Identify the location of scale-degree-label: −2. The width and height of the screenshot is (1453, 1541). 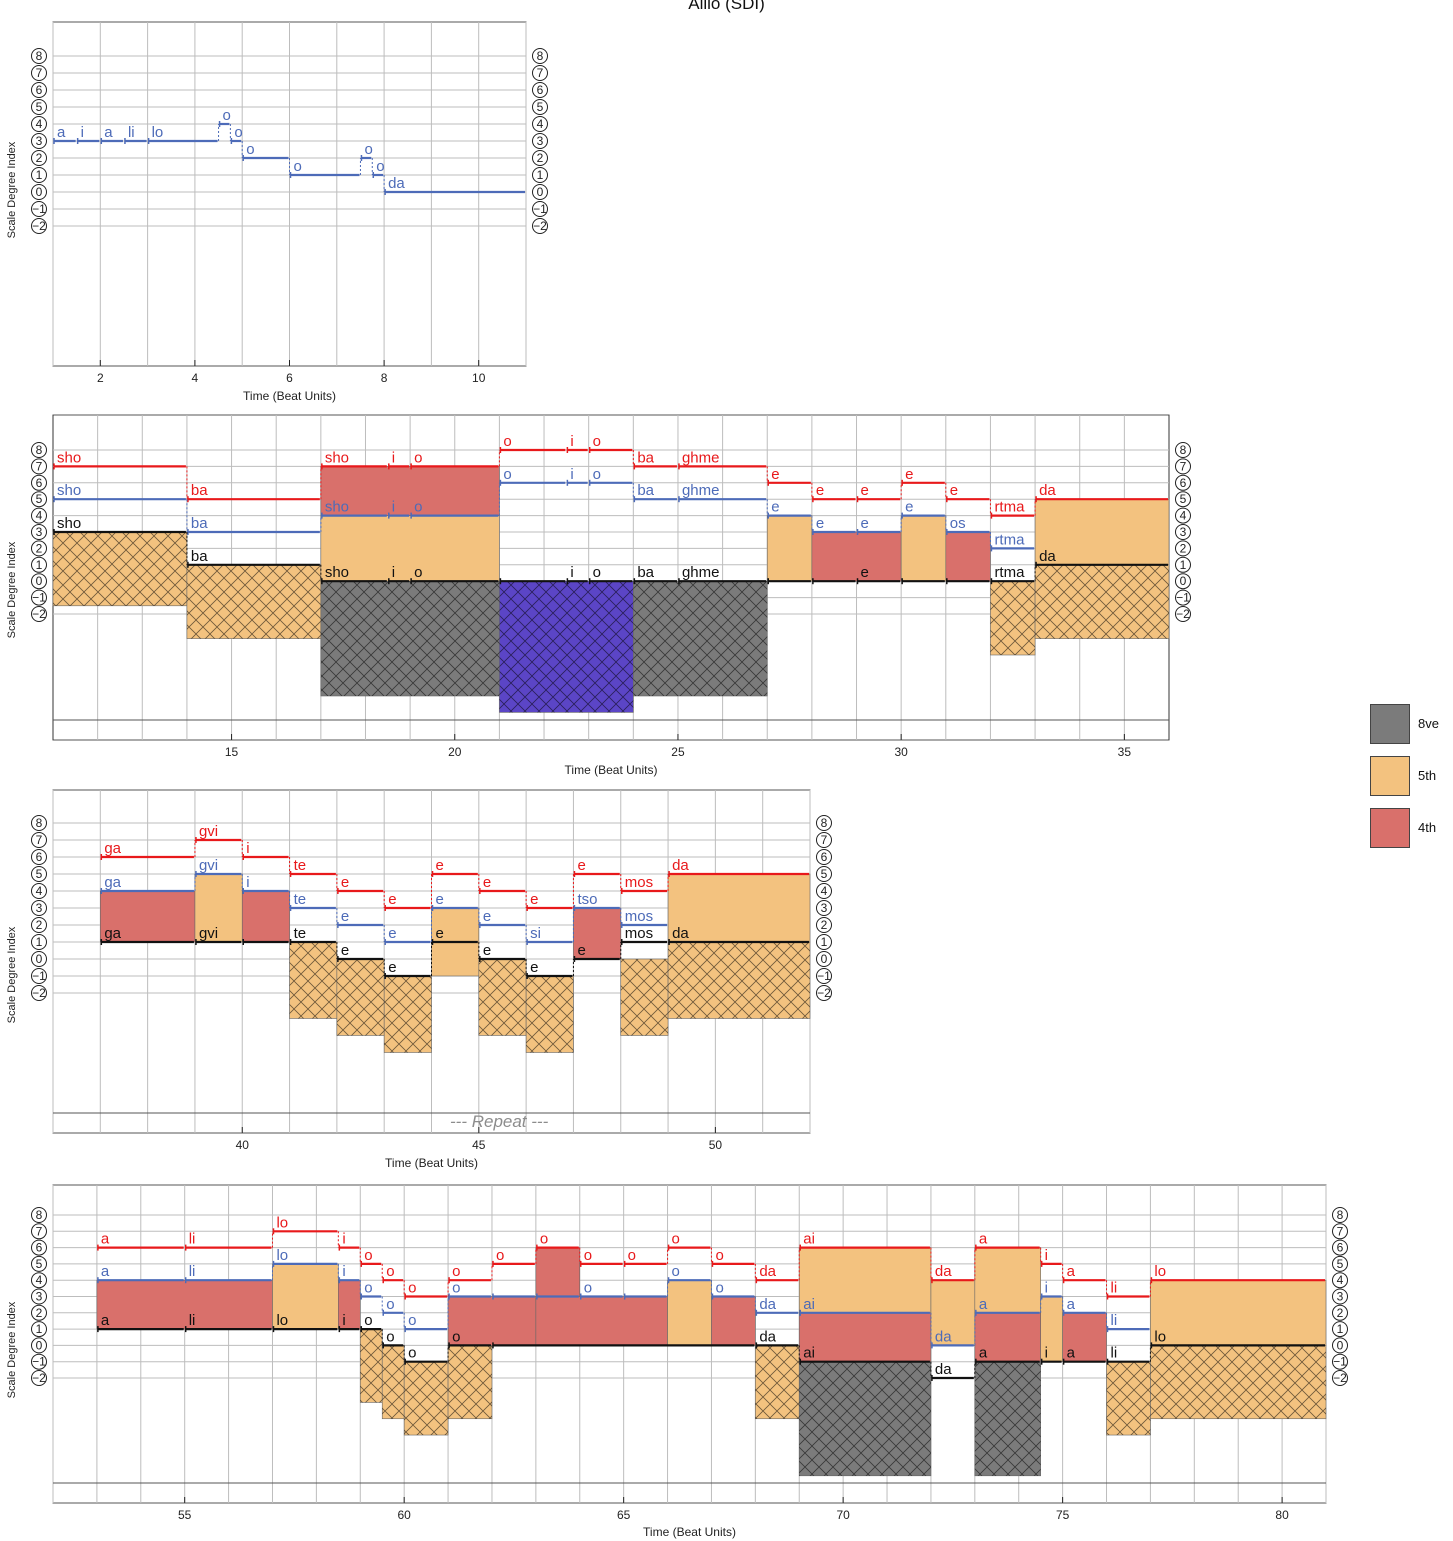
(39, 614).